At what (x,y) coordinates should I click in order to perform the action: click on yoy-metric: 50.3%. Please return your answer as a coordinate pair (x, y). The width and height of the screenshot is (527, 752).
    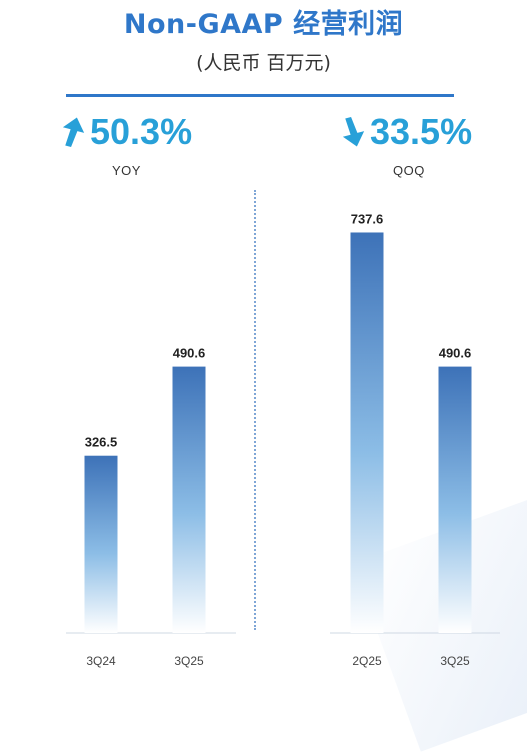
    Looking at the image, I should click on (126, 132).